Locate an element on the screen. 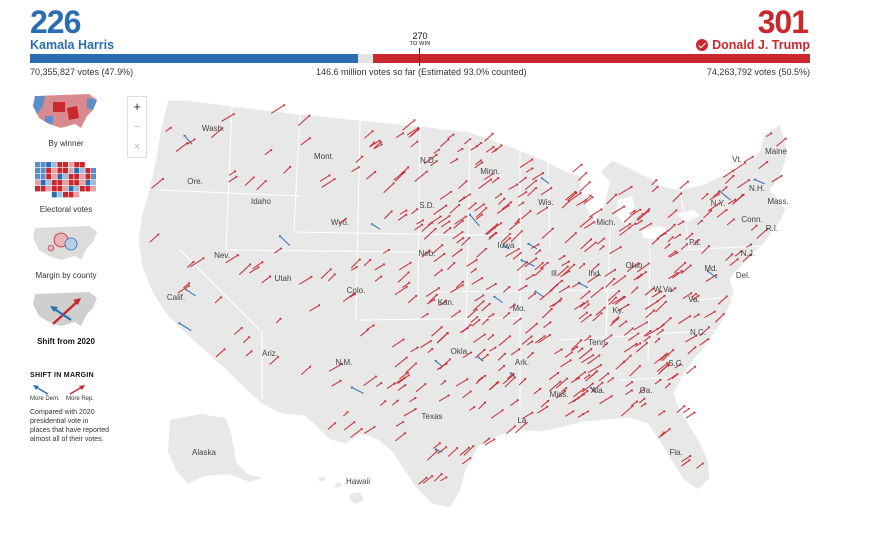 Image resolution: width=884 pixels, height=540 pixels. threshold-marker is located at coordinates (419, 57).